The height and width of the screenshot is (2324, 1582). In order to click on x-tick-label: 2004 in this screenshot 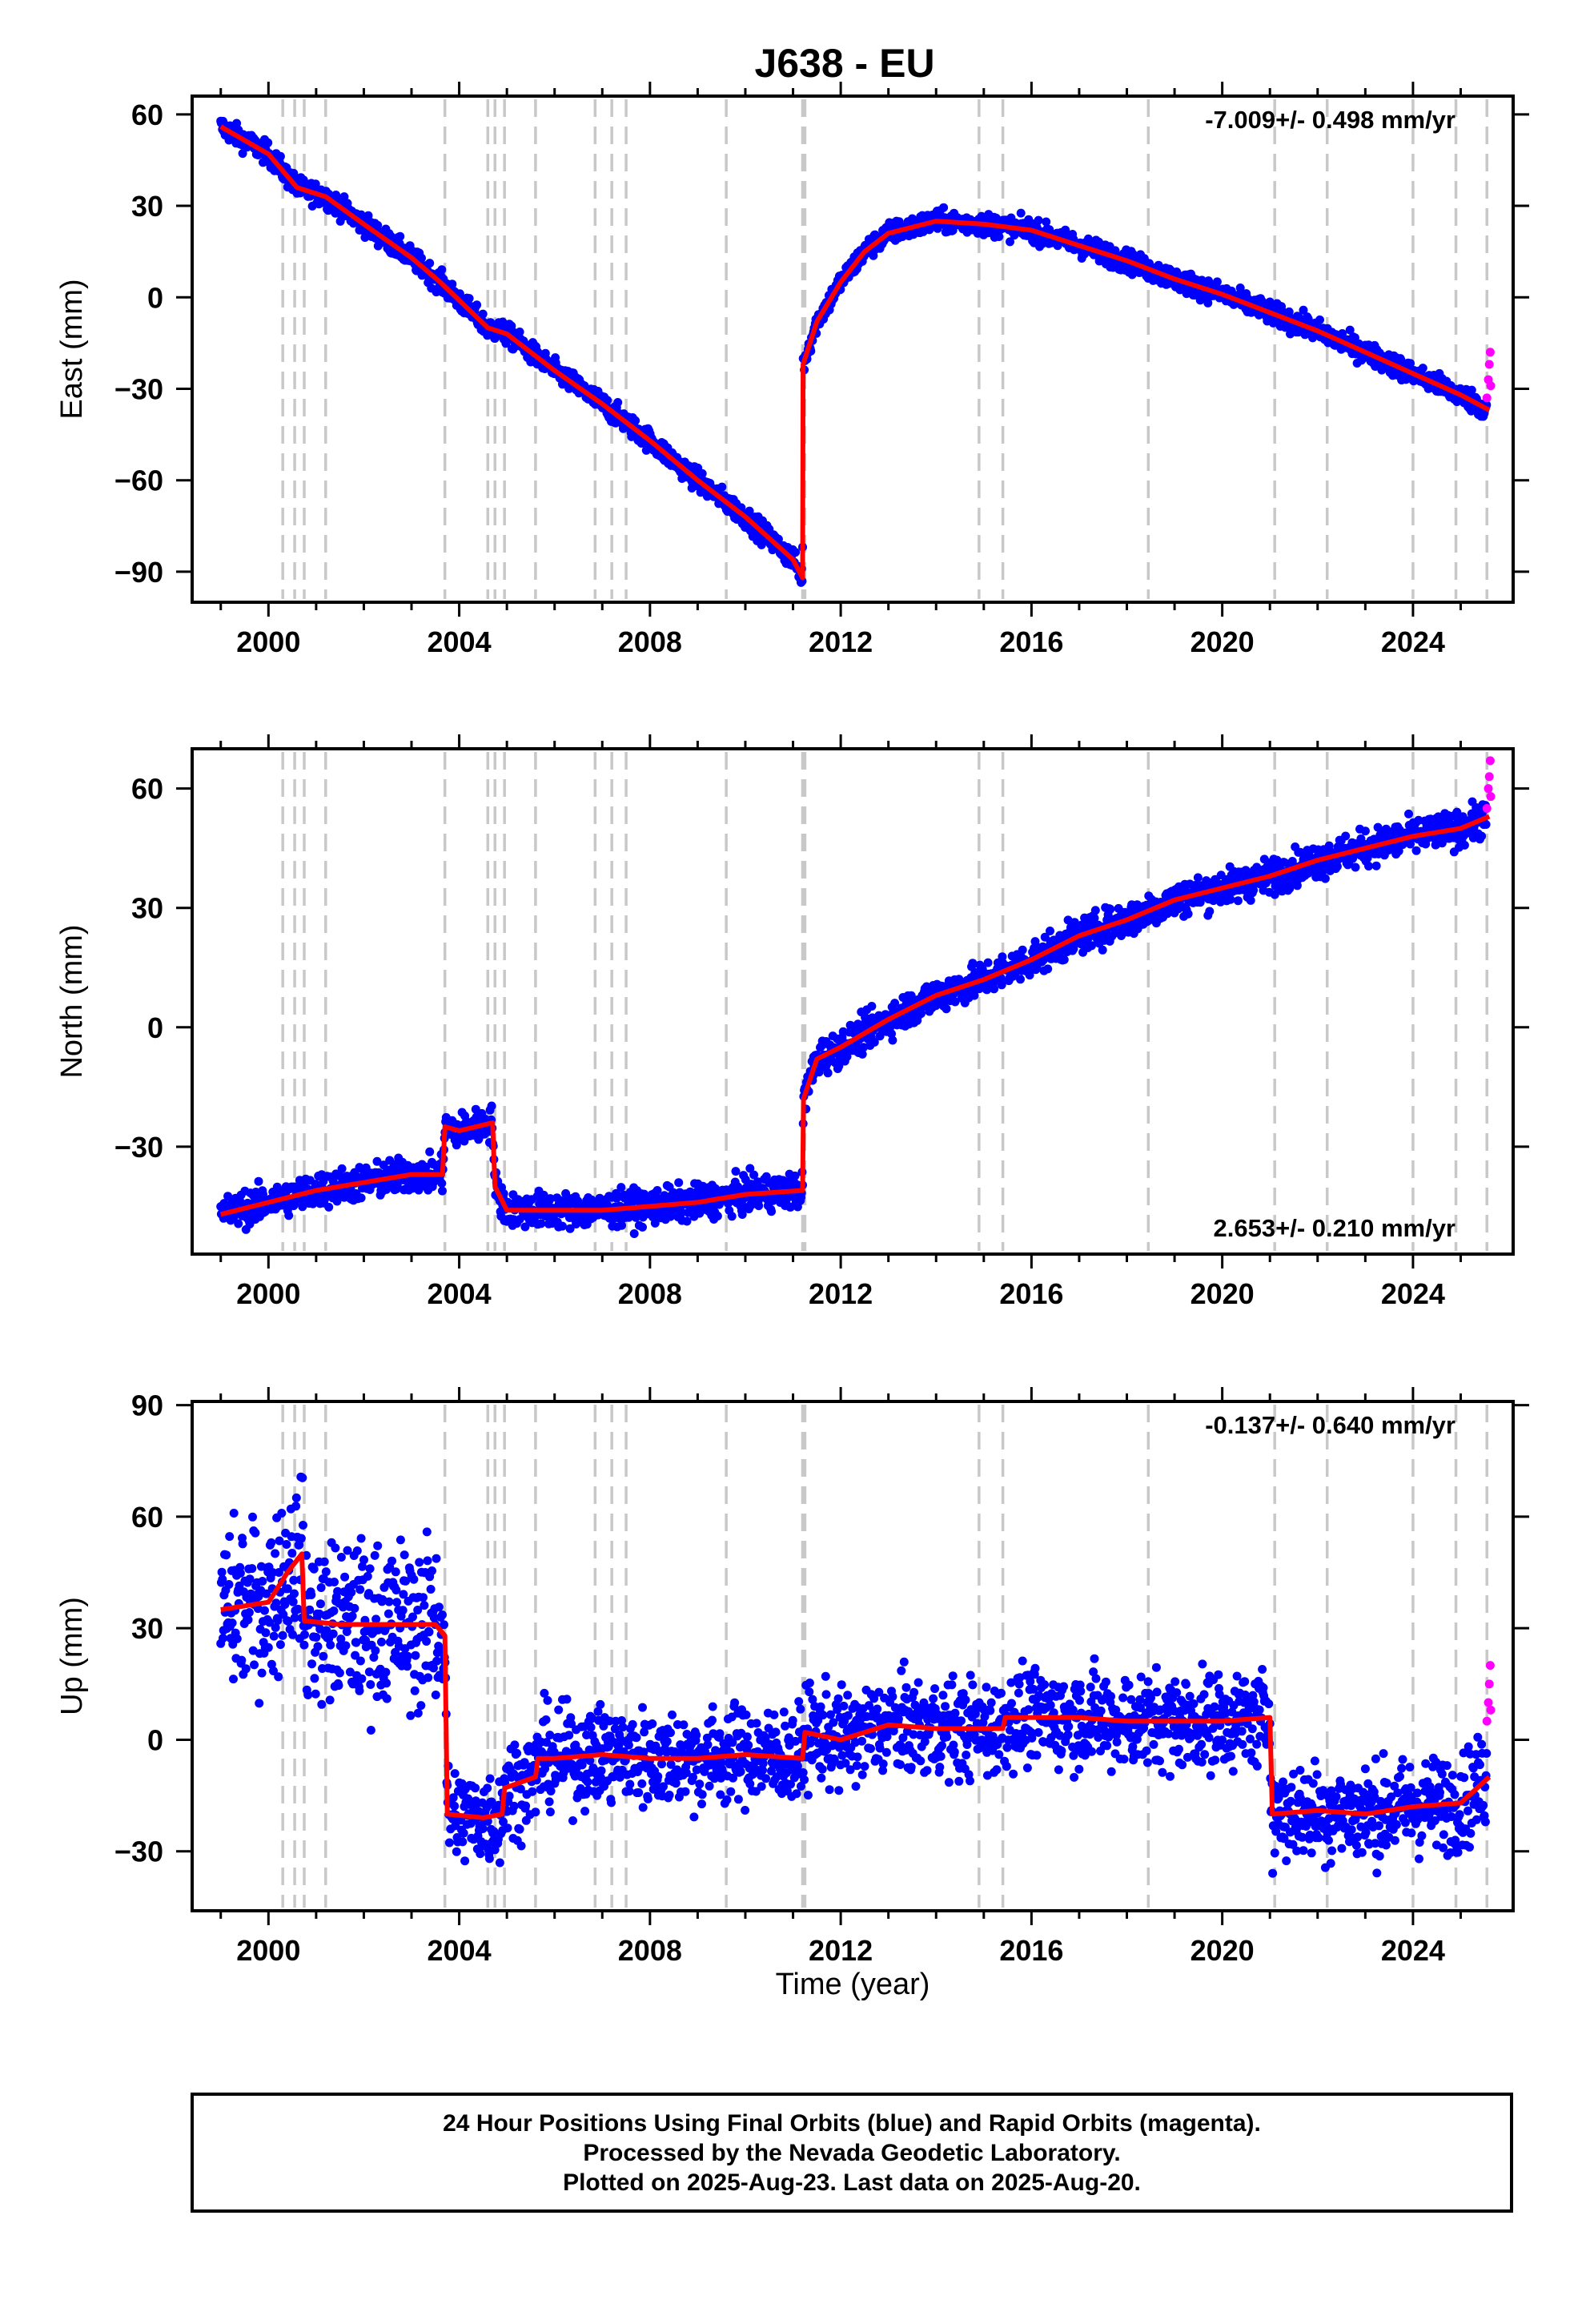, I will do `click(460, 641)`.